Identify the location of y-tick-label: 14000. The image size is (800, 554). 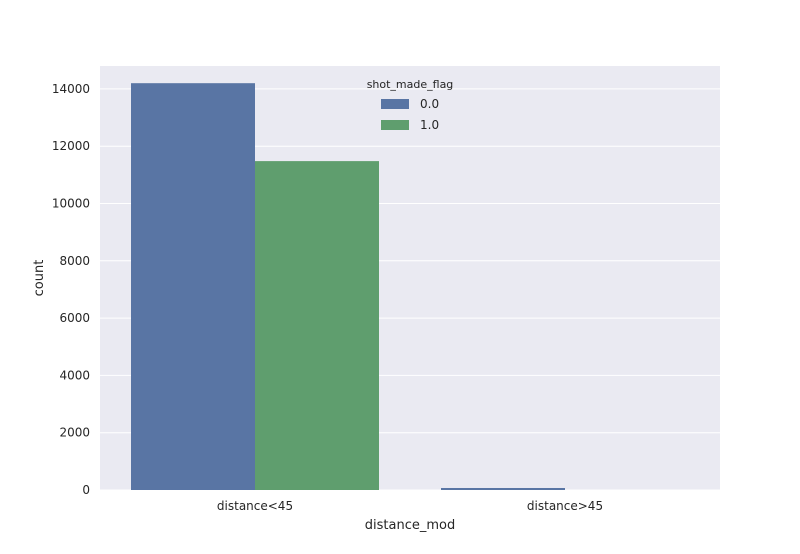
(71, 89).